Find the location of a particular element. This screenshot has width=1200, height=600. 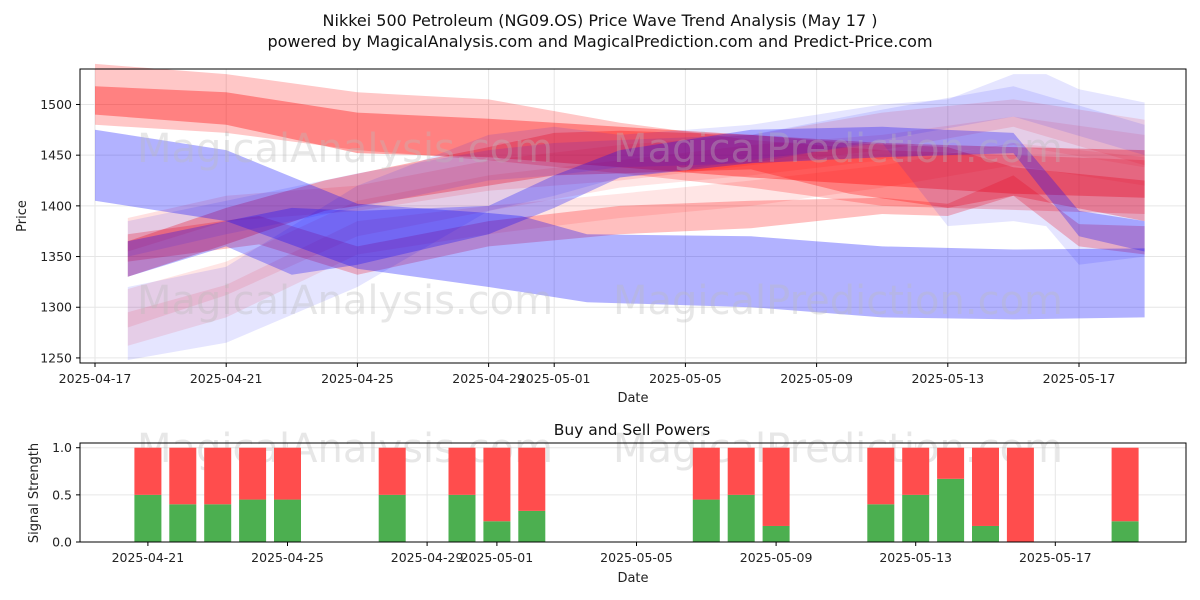

price-xtick-label-7: 2025-05-13 is located at coordinates (947, 378).